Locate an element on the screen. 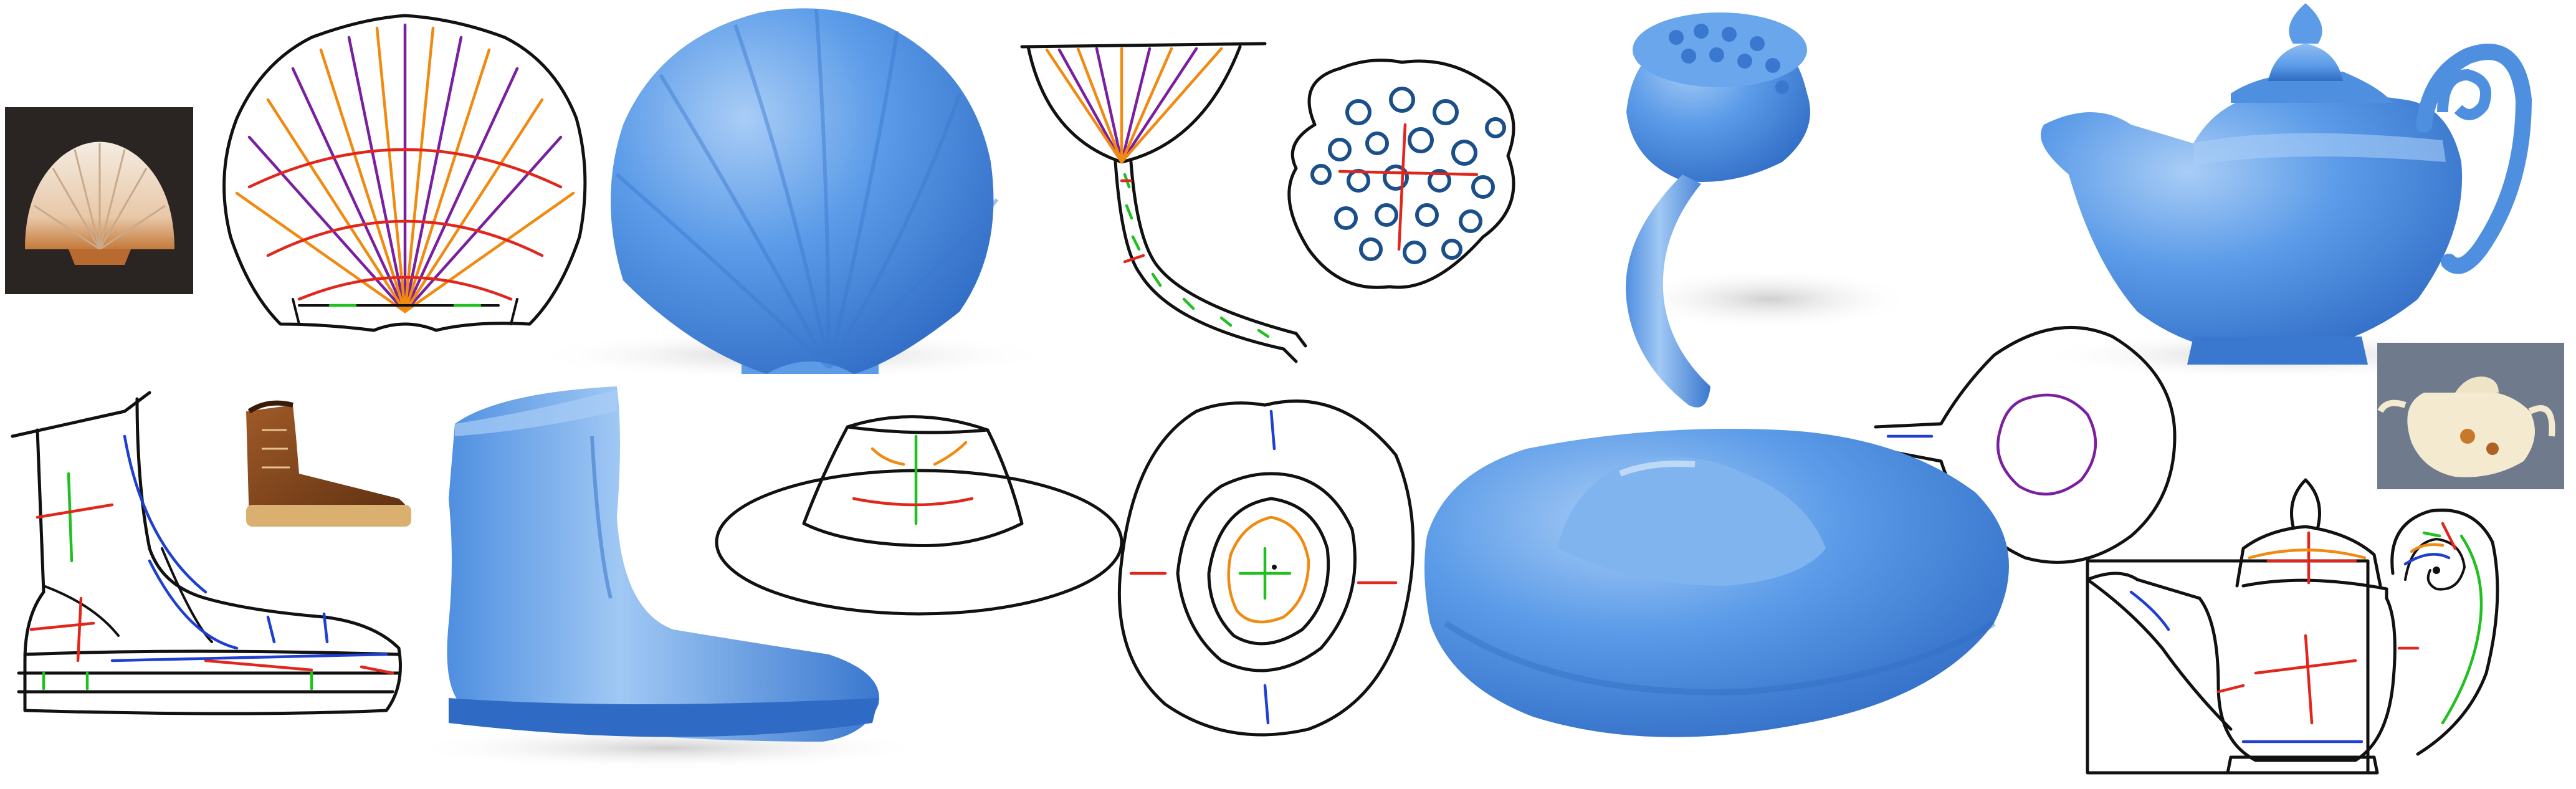 The image size is (2576, 789). shell-sketch is located at coordinates (404, 173).